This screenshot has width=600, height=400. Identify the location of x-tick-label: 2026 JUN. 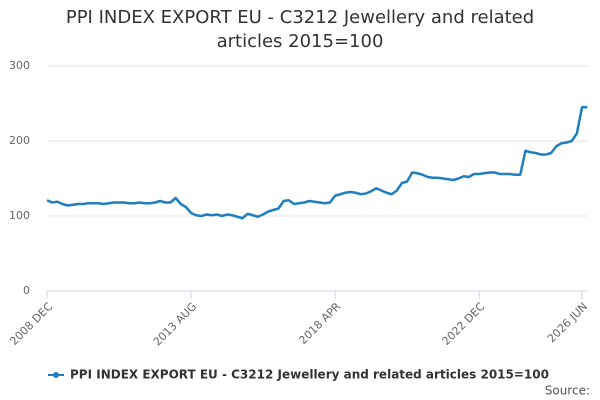
(567, 322).